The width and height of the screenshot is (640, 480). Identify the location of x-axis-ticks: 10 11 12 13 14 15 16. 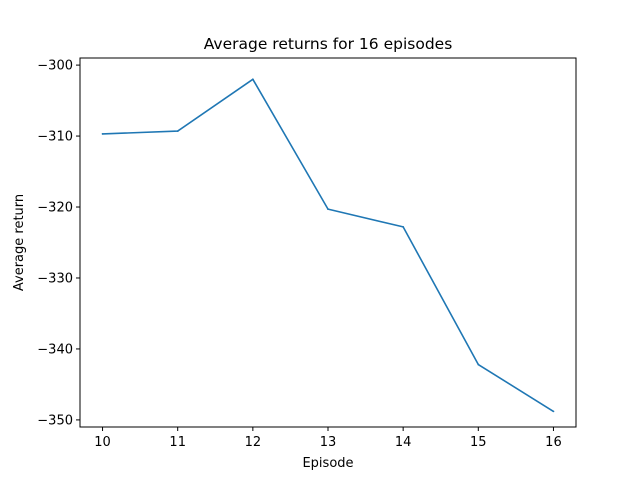
(328, 438).